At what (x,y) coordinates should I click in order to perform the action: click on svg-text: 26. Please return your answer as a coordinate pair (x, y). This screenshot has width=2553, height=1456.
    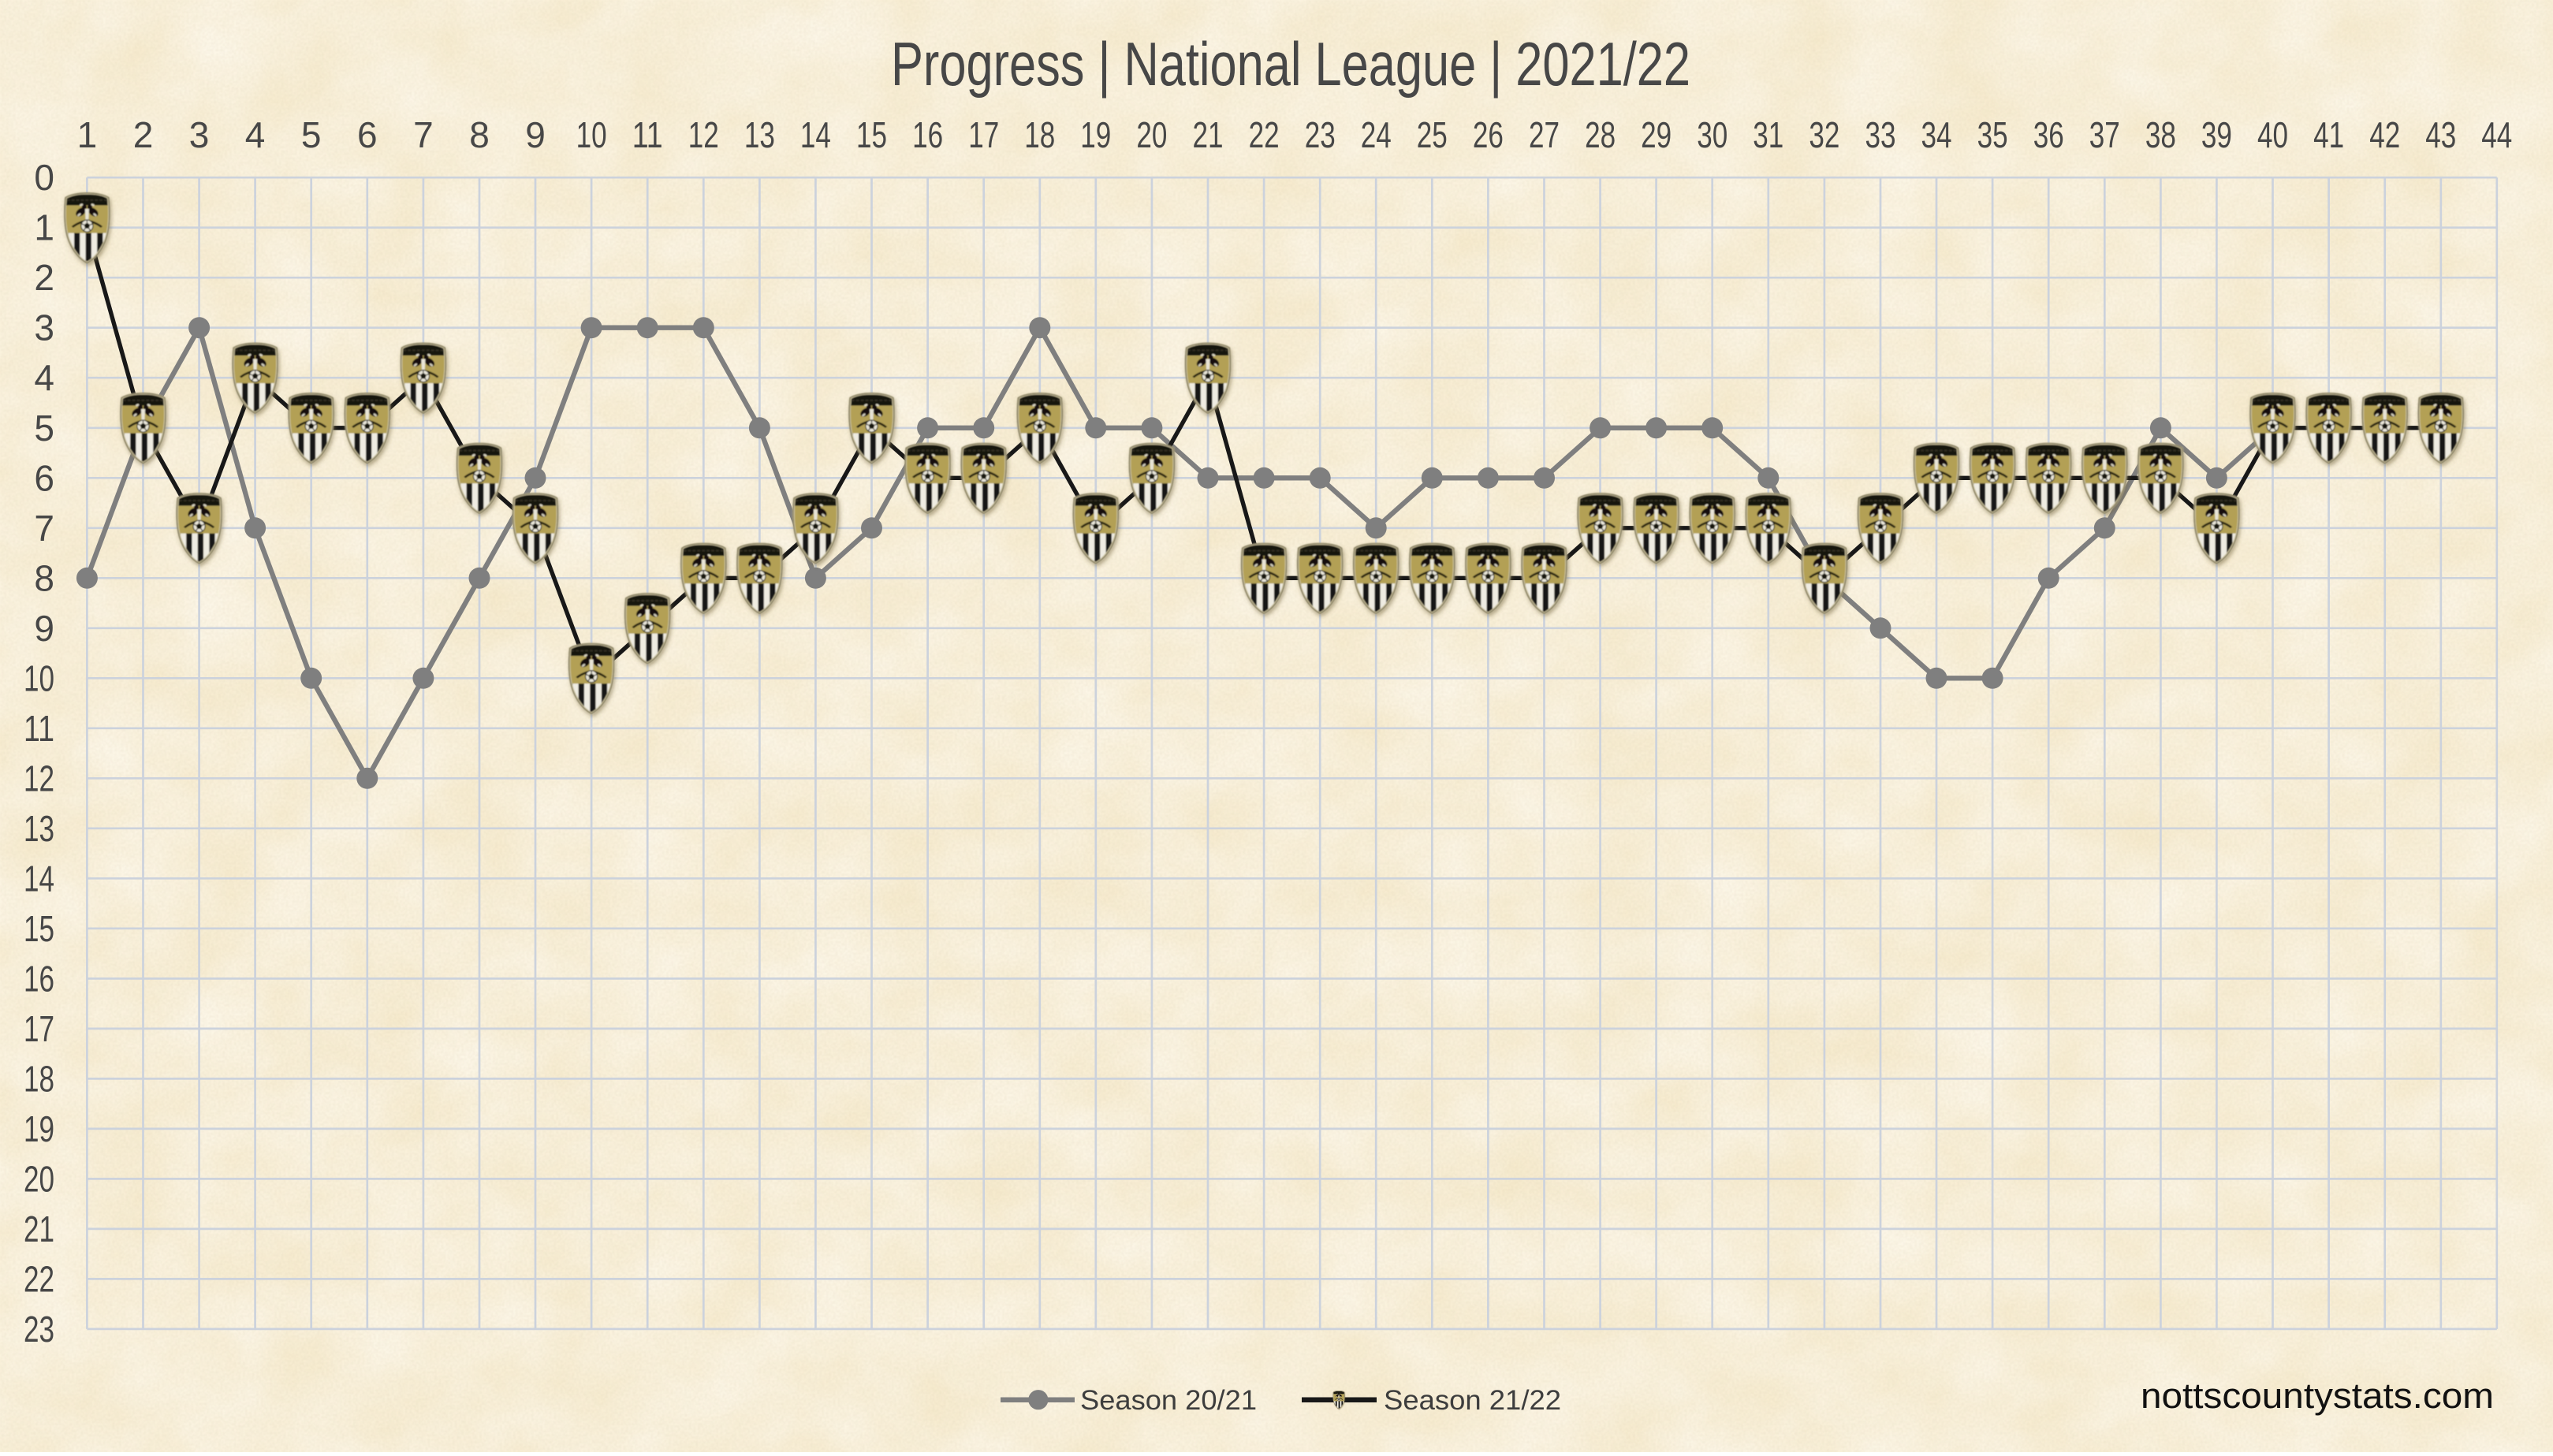
    Looking at the image, I should click on (1488, 134).